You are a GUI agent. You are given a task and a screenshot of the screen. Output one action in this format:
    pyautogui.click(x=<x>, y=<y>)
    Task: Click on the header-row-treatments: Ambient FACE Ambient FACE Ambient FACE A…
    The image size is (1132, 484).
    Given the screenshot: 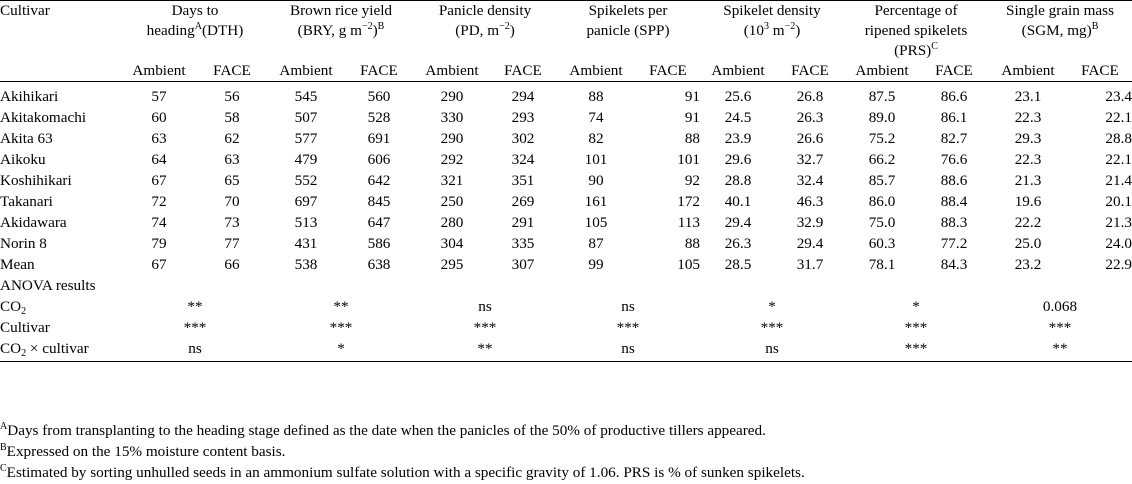 What is the action you would take?
    pyautogui.click(x=566, y=71)
    